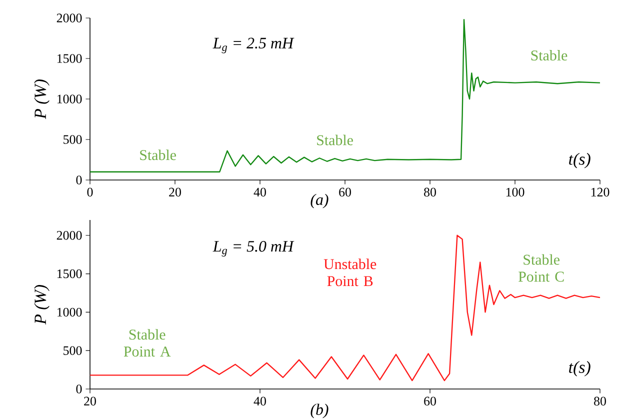  Describe the element at coordinates (319, 201) in the screenshot. I see `text: (a)` at that location.